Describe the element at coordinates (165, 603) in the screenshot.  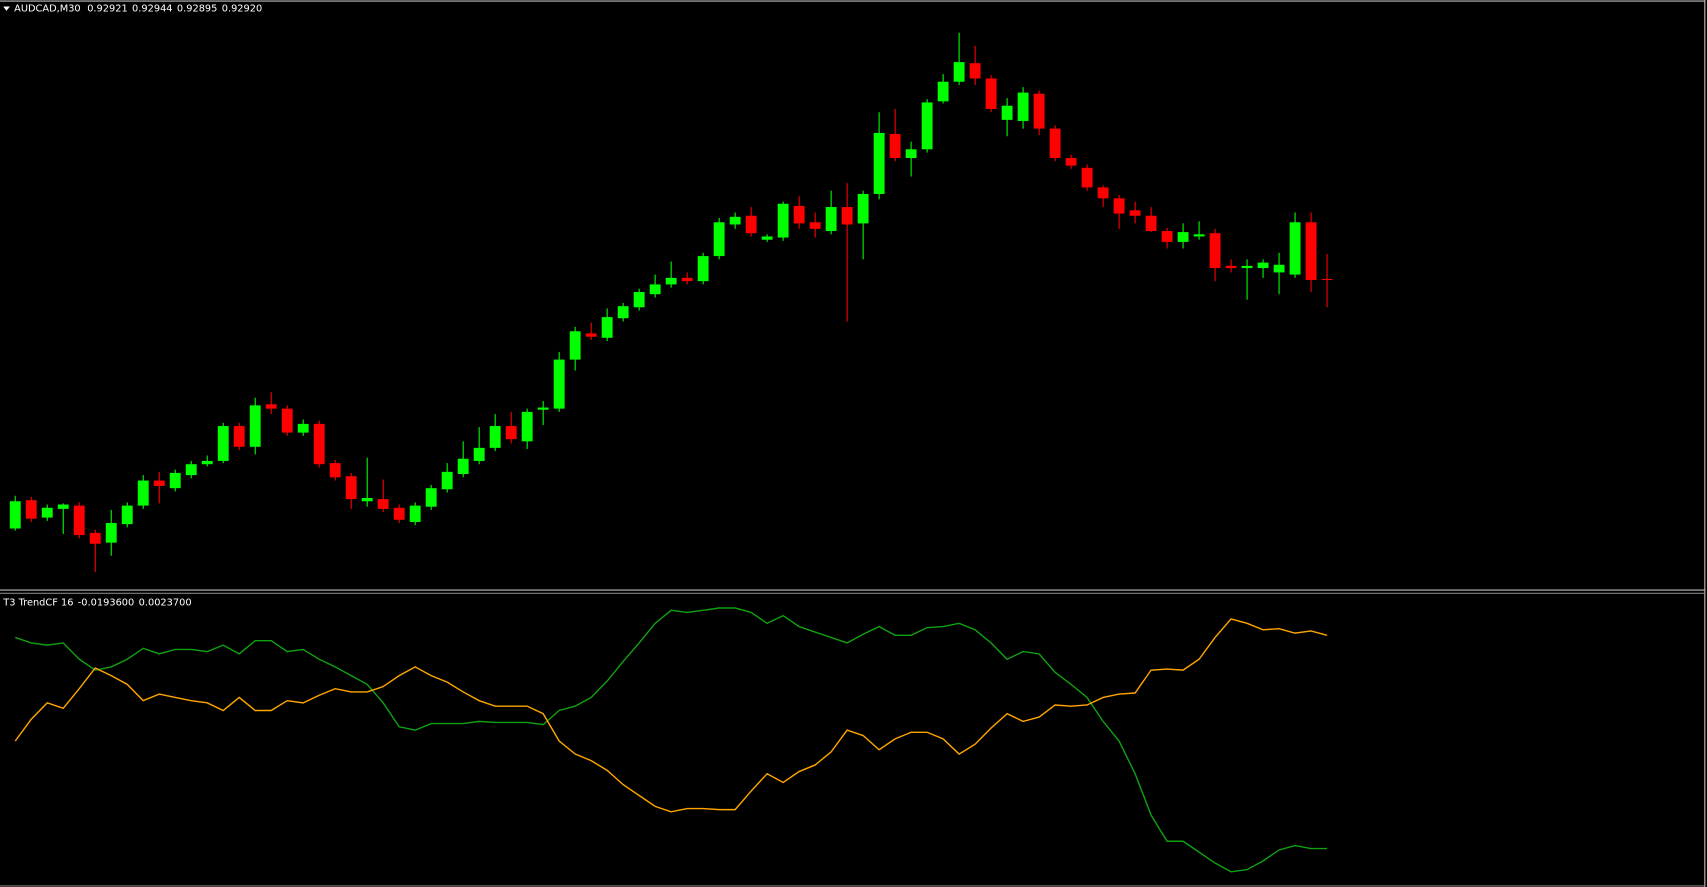
I see `indicator-value: 0.0023700` at that location.